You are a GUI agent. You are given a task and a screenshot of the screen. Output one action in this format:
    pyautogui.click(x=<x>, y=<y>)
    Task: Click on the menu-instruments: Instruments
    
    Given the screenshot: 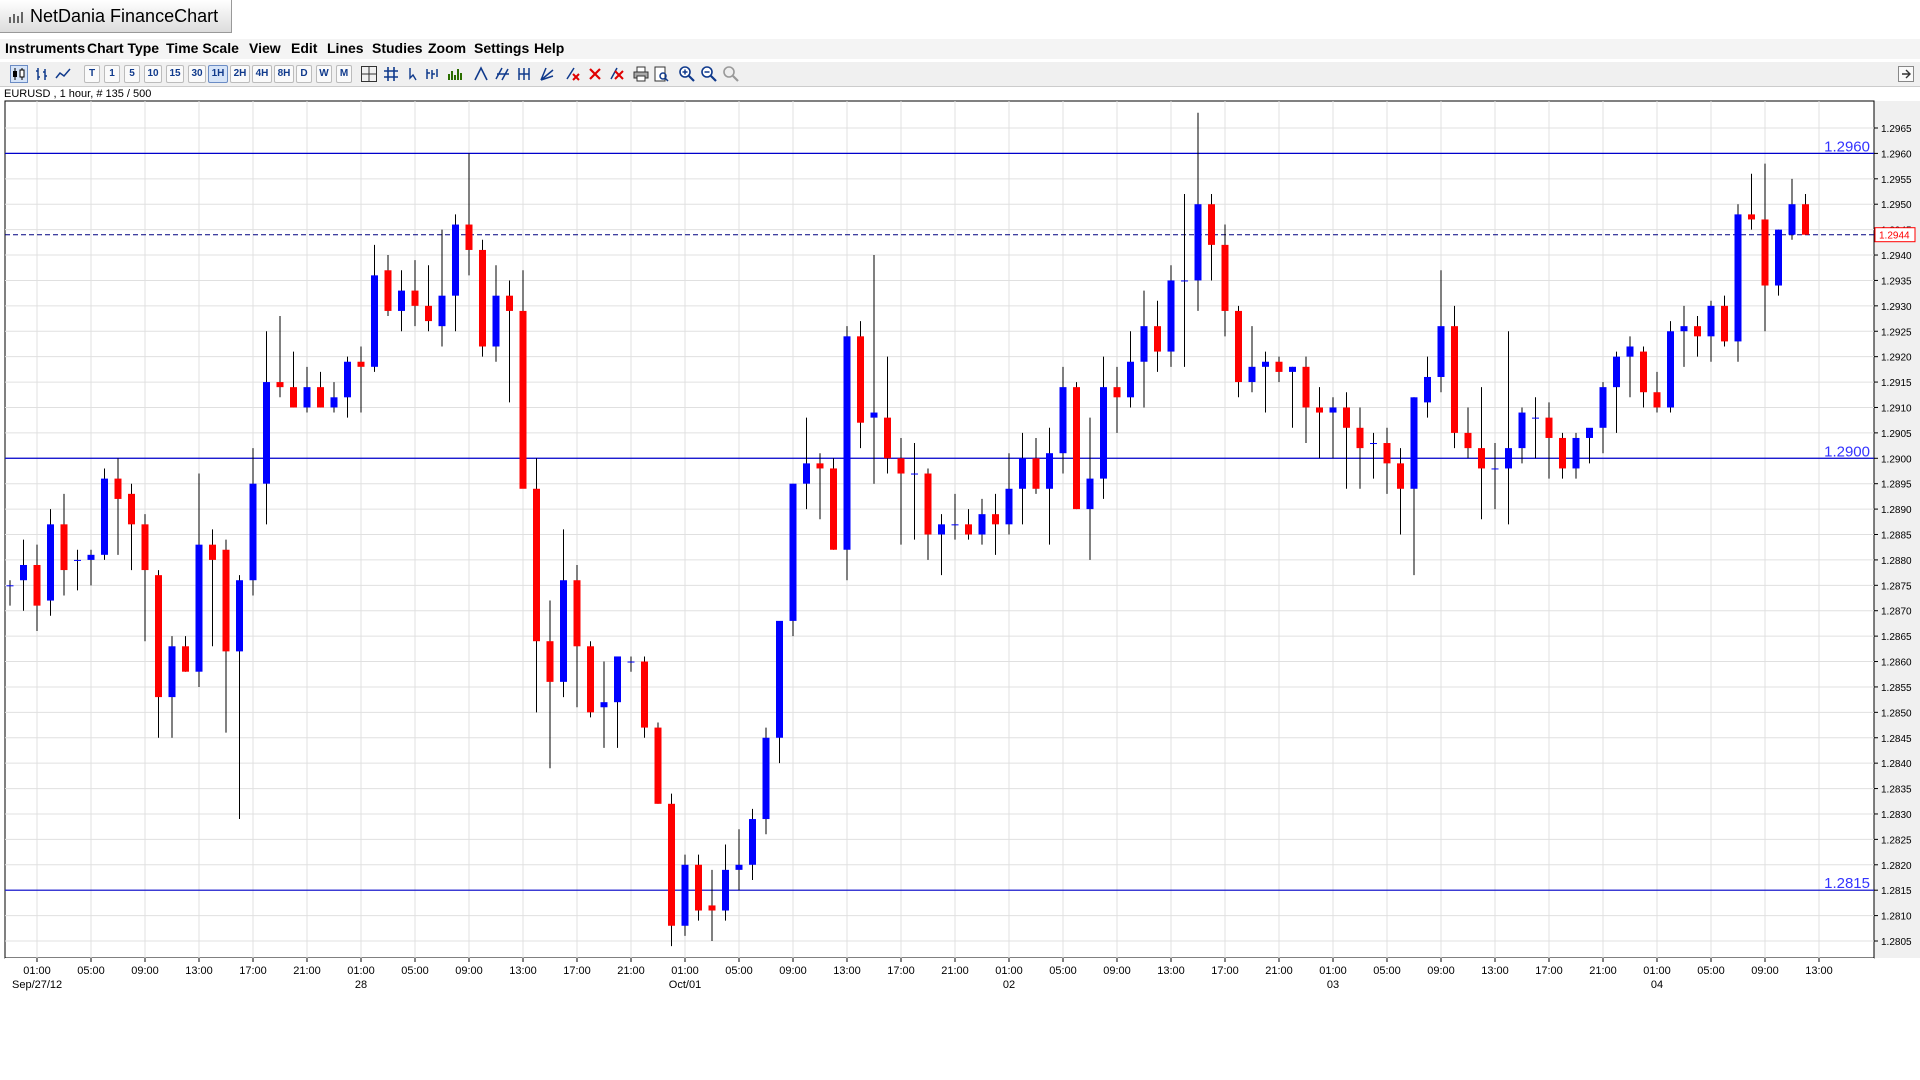 What is the action you would take?
    pyautogui.click(x=45, y=48)
    